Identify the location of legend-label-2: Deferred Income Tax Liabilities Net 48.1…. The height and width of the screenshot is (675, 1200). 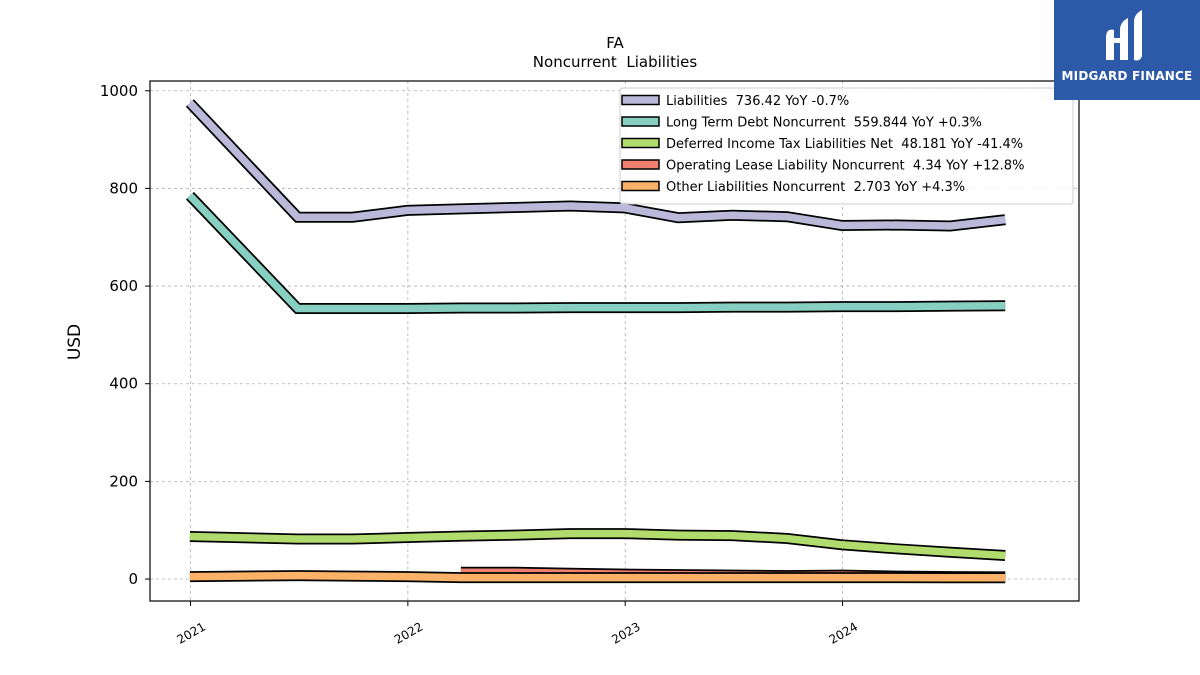
(844, 144).